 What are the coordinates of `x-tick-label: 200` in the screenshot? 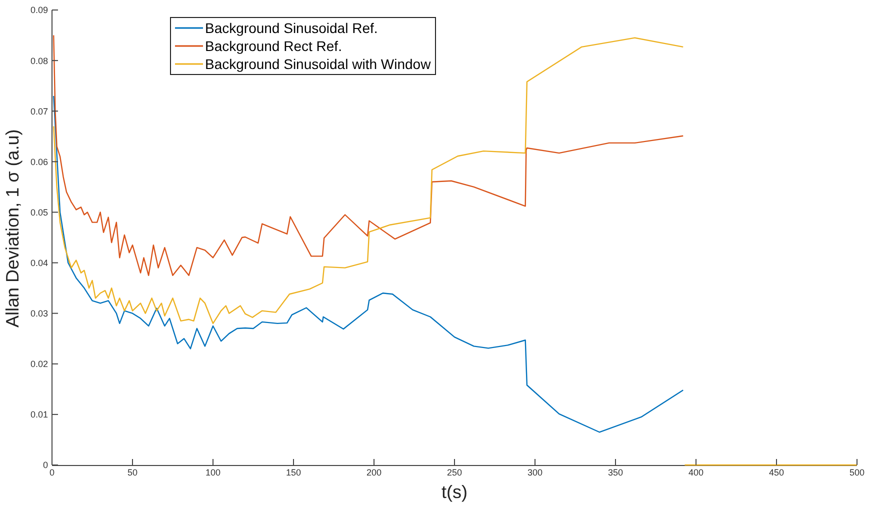 It's located at (374, 472).